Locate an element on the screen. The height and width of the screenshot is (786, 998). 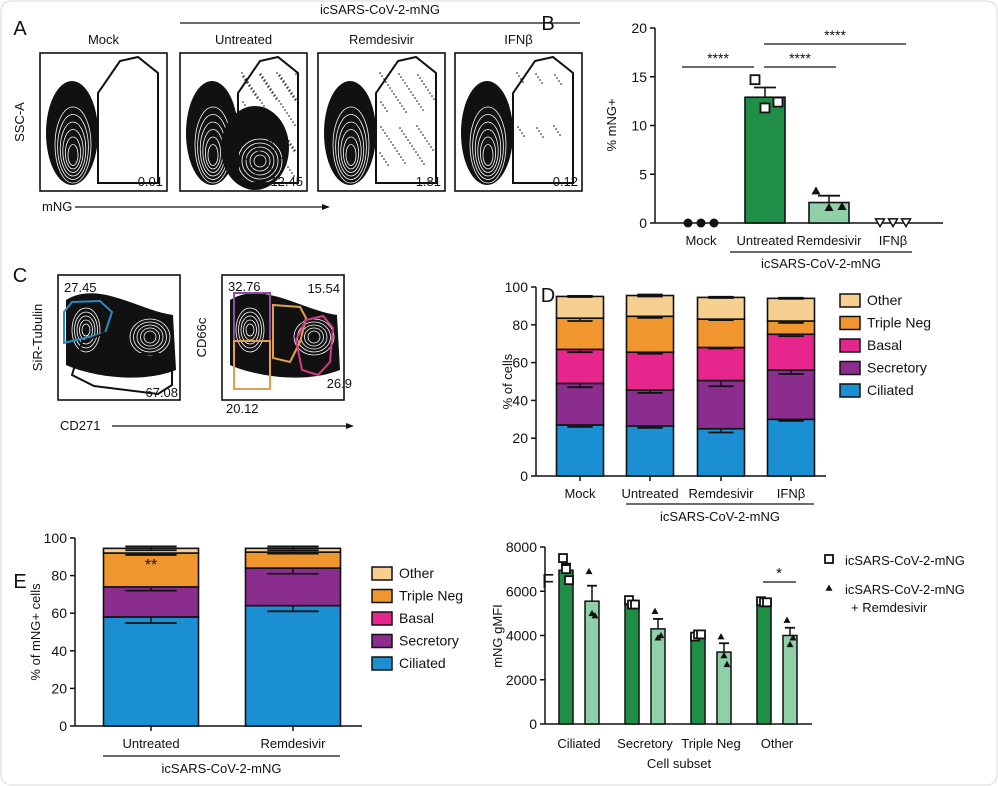
flow-plot-title: Remdesivir is located at coordinates (382, 39).